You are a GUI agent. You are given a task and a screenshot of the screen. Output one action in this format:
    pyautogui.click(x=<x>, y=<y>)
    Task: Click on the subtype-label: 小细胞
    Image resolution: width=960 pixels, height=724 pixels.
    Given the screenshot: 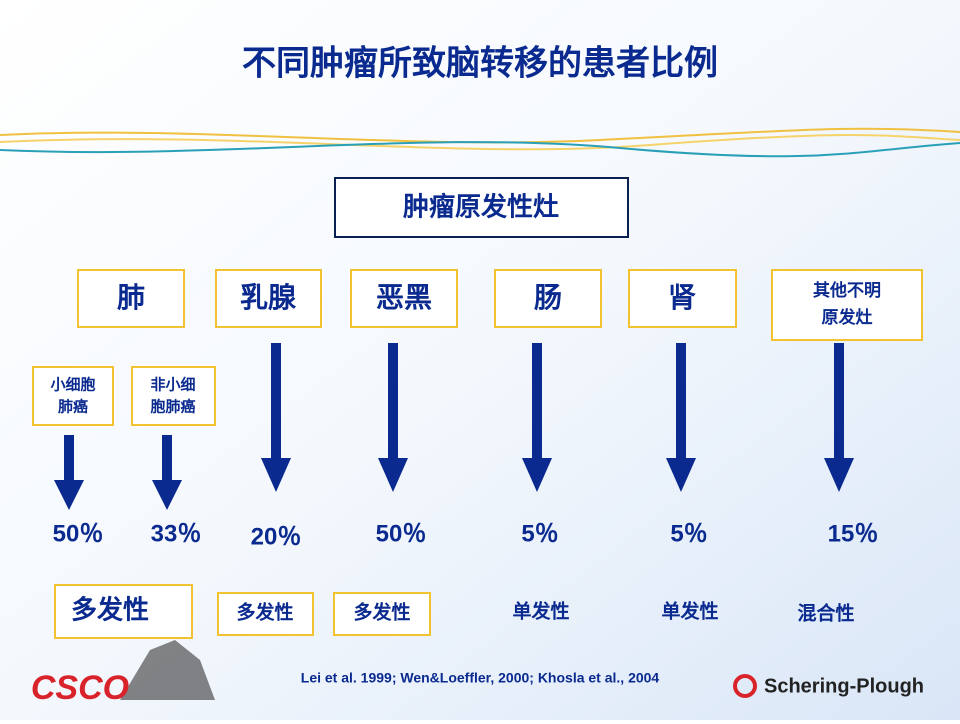 What is the action you would take?
    pyautogui.click(x=72, y=385)
    